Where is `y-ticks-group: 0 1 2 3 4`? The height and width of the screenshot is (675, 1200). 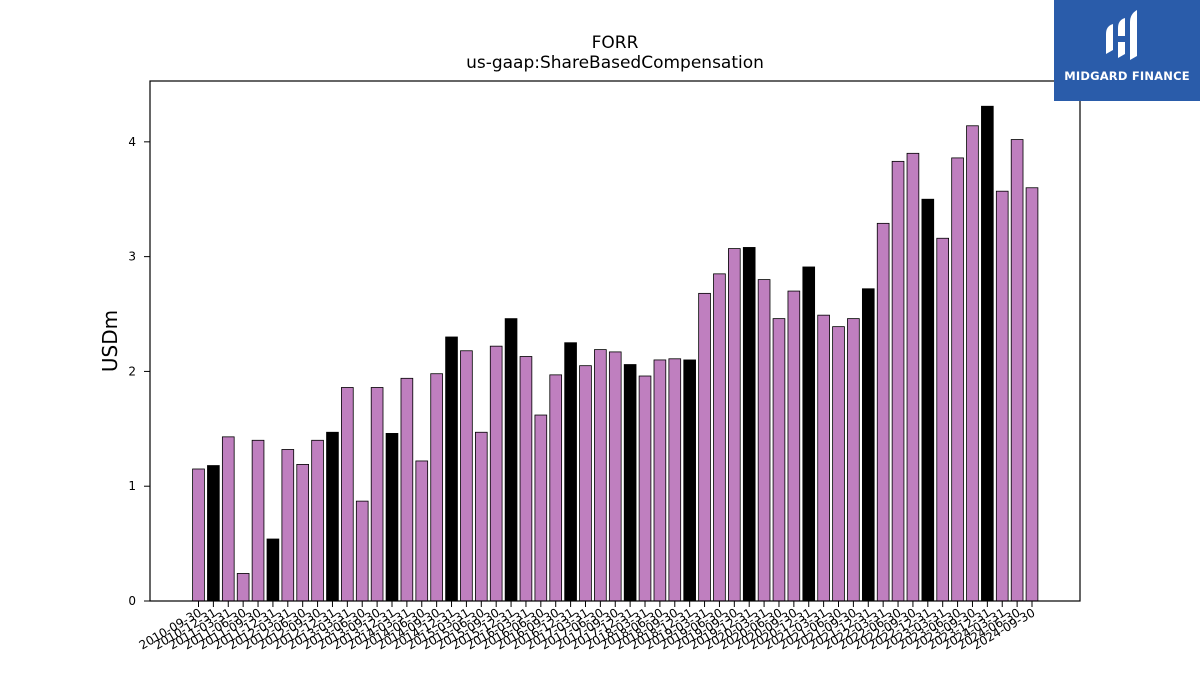
y-ticks-group: 0 1 2 3 4 is located at coordinates (139, 371).